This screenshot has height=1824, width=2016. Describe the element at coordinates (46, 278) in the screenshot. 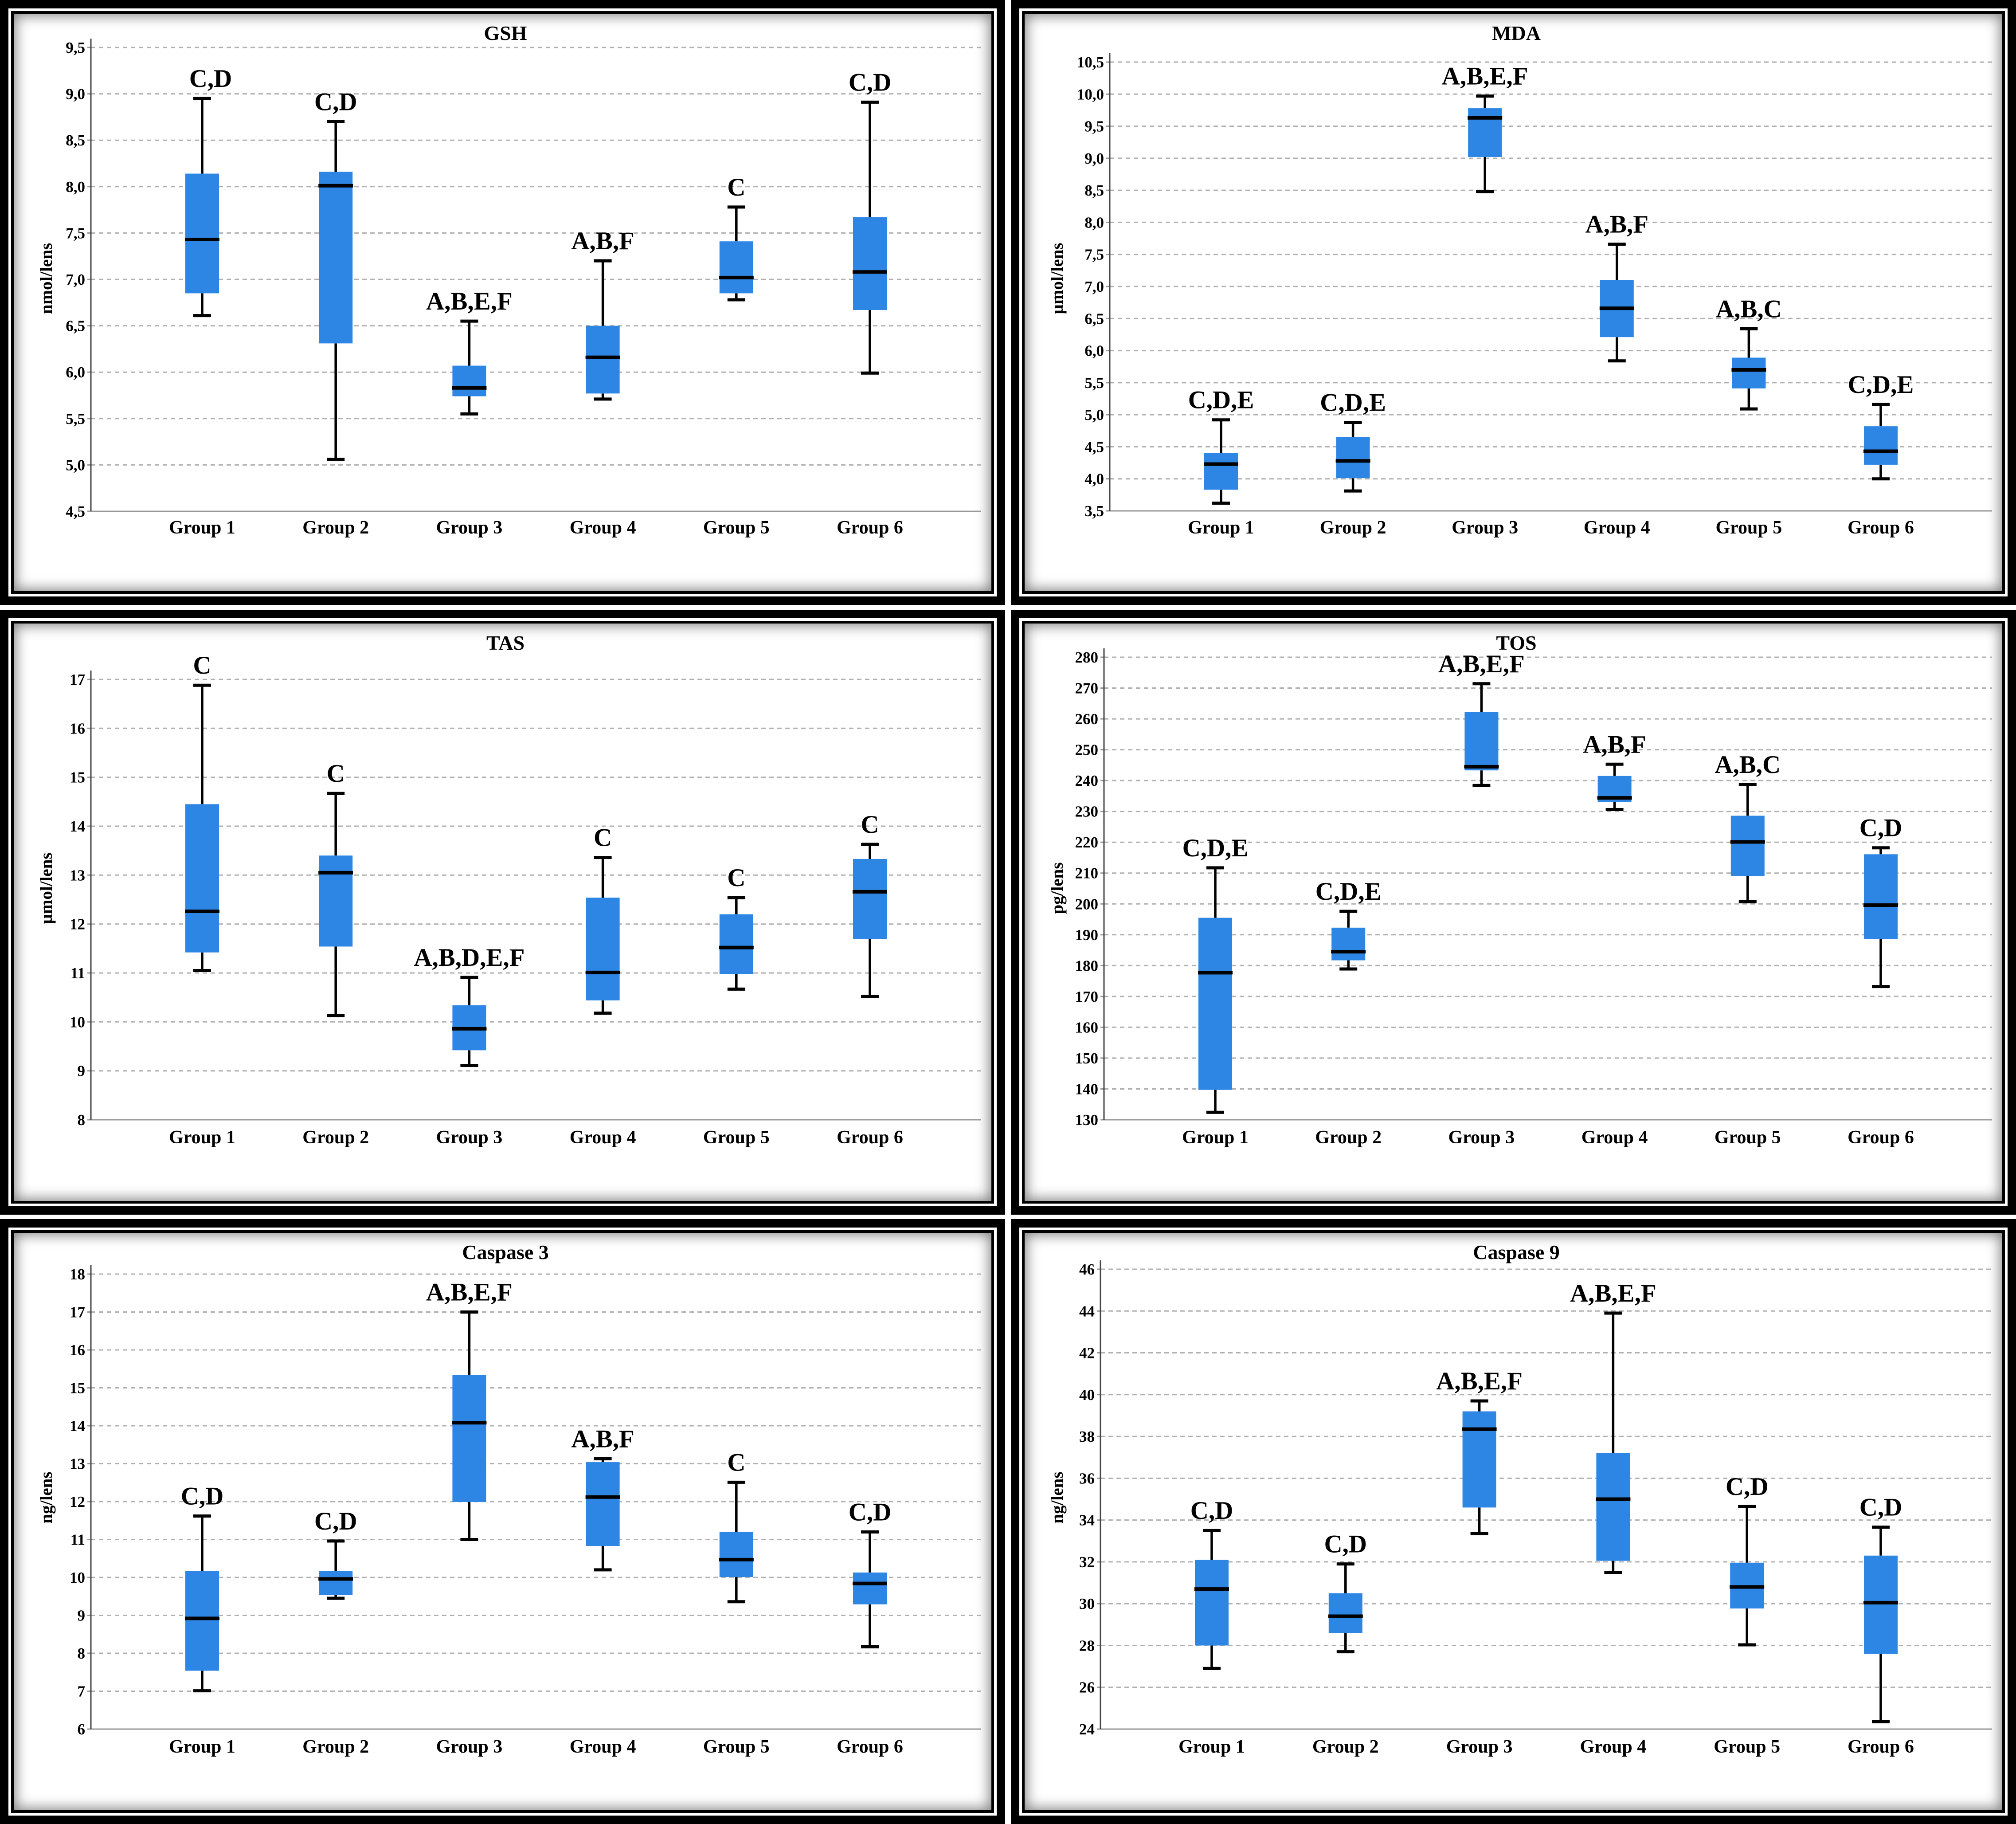

I see `svg-text: nmol/lens` at that location.